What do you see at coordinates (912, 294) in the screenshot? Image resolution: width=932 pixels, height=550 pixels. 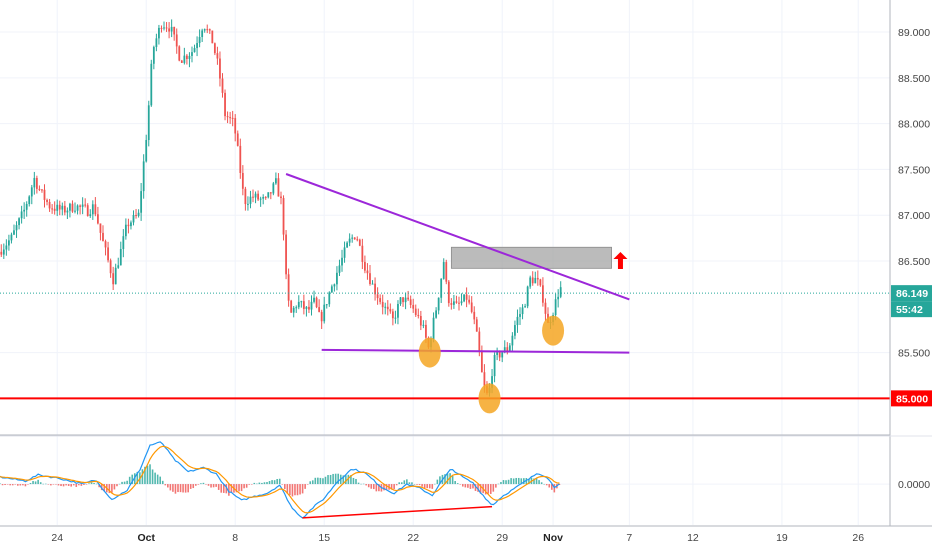 I see `current-price-label: 86.149` at bounding box center [912, 294].